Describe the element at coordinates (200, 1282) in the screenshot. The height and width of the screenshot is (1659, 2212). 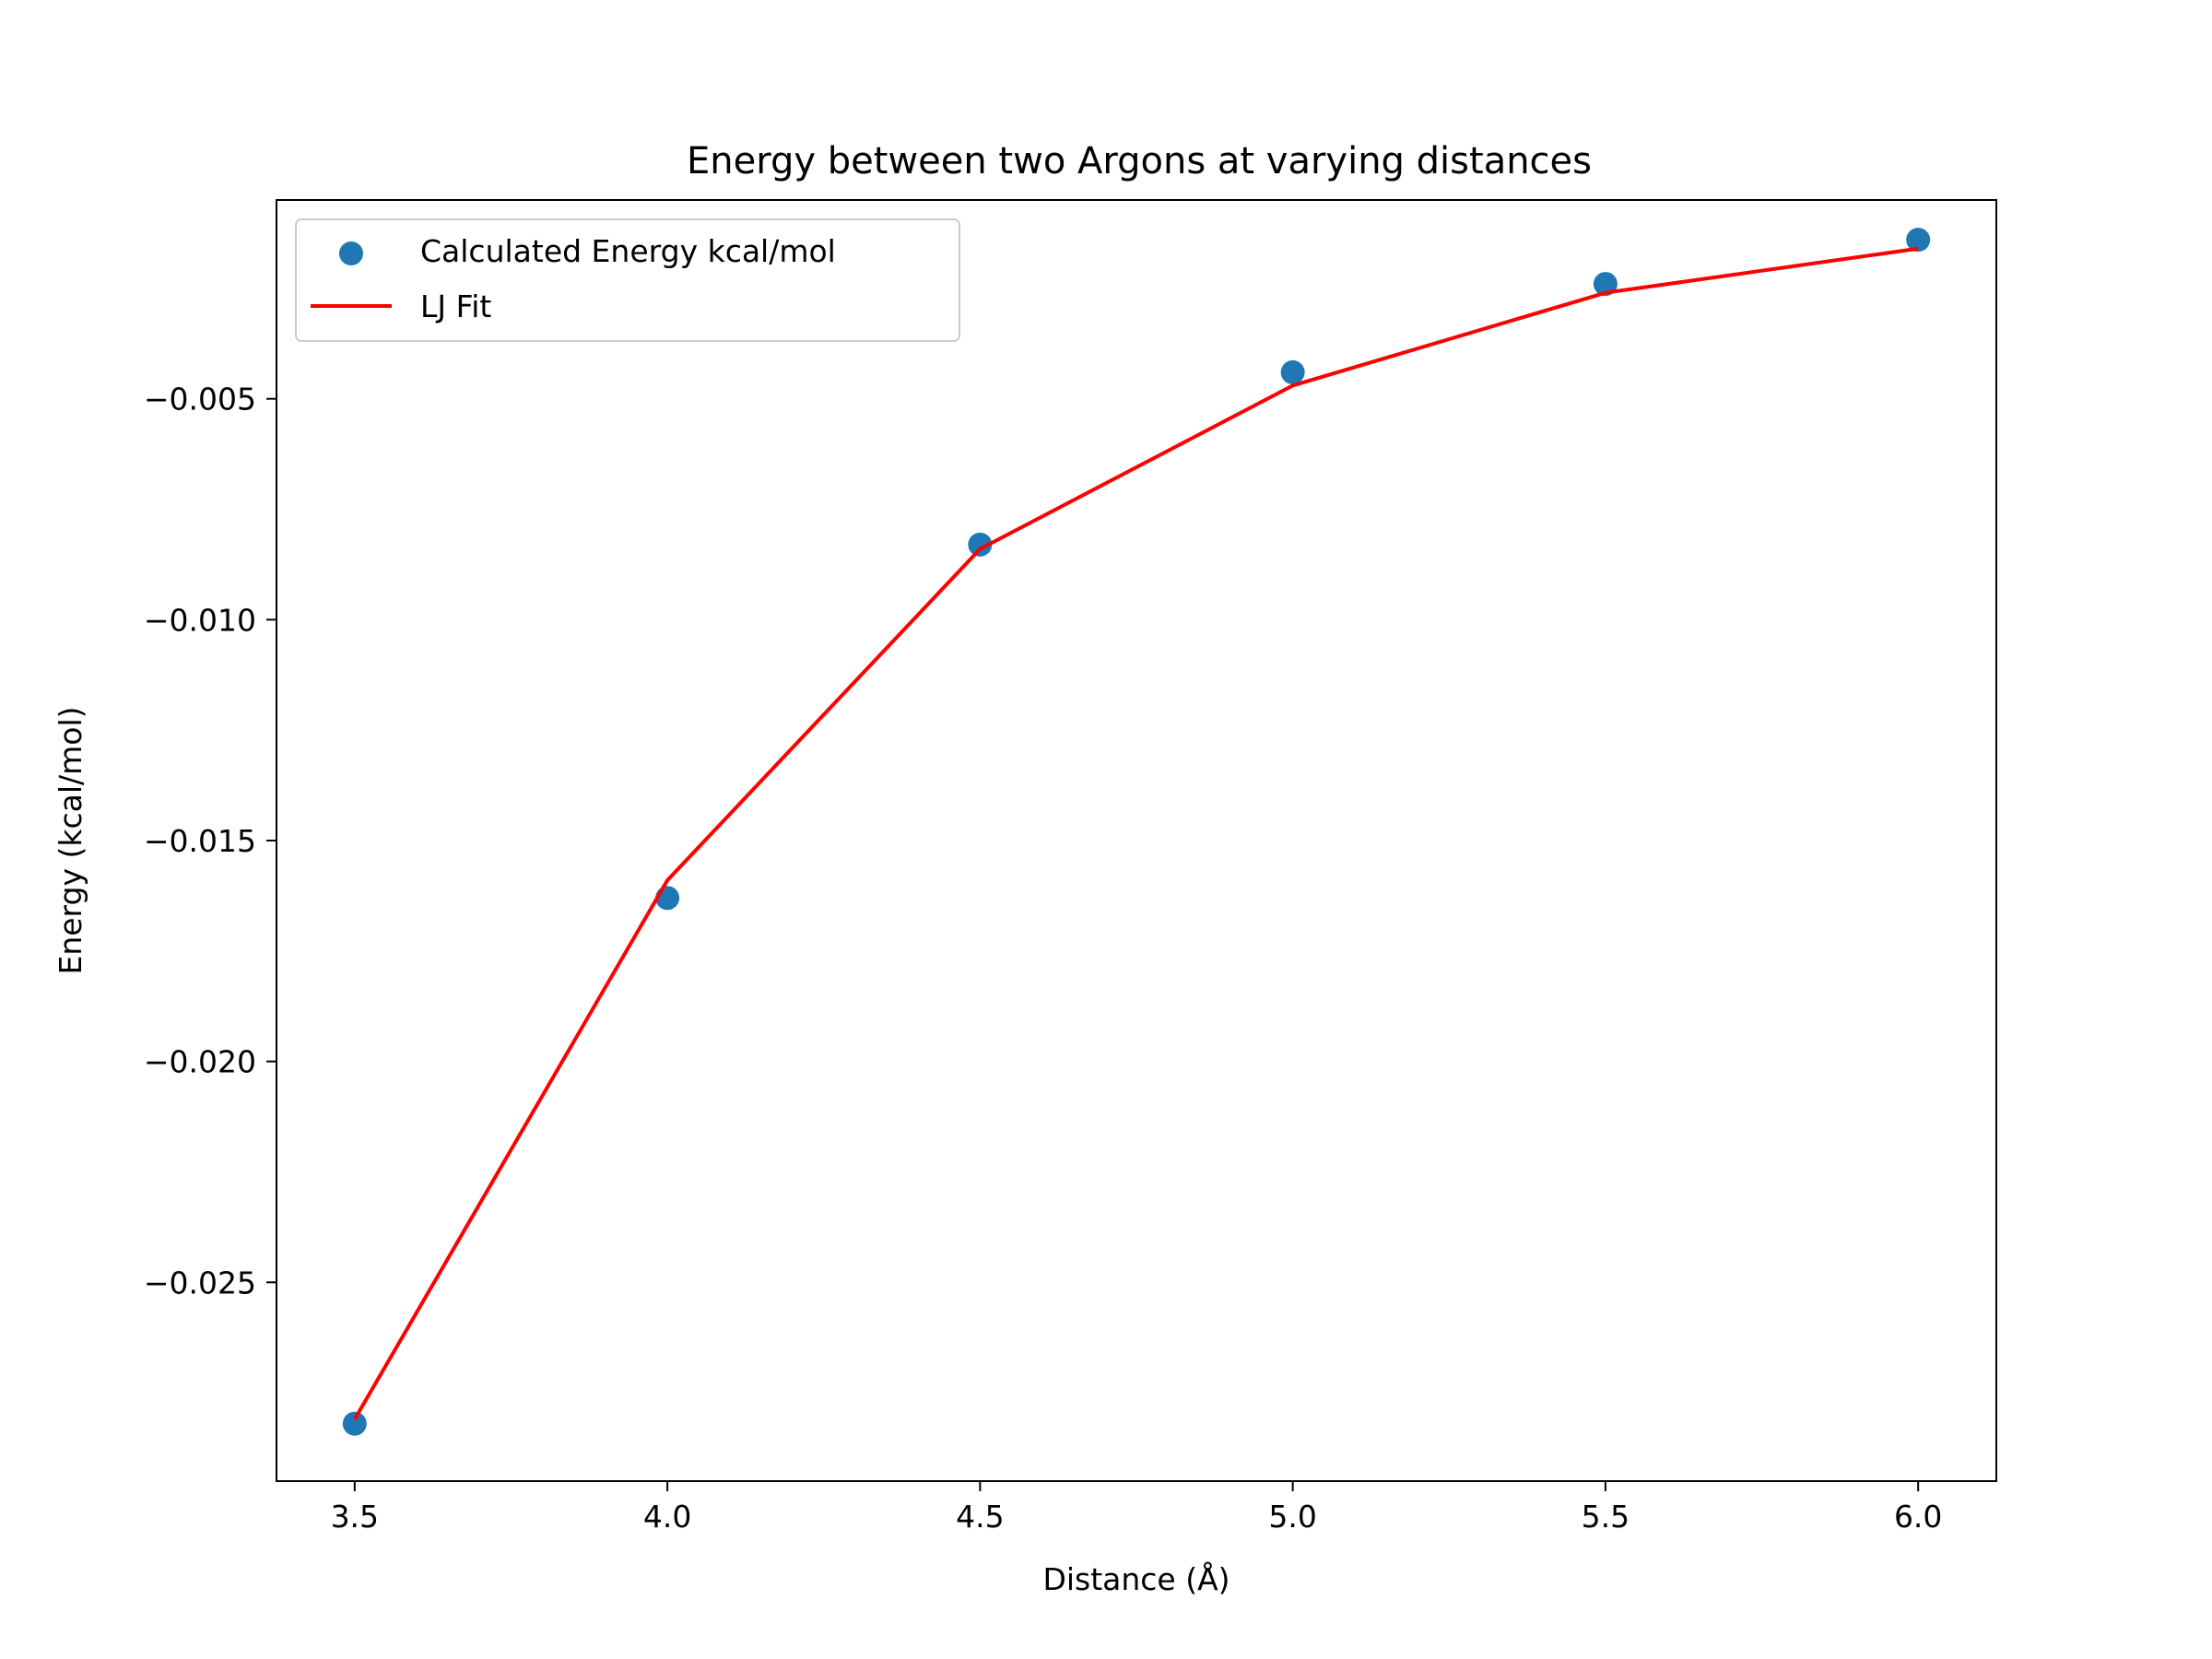
I see `y-tick-label: −0.025` at that location.